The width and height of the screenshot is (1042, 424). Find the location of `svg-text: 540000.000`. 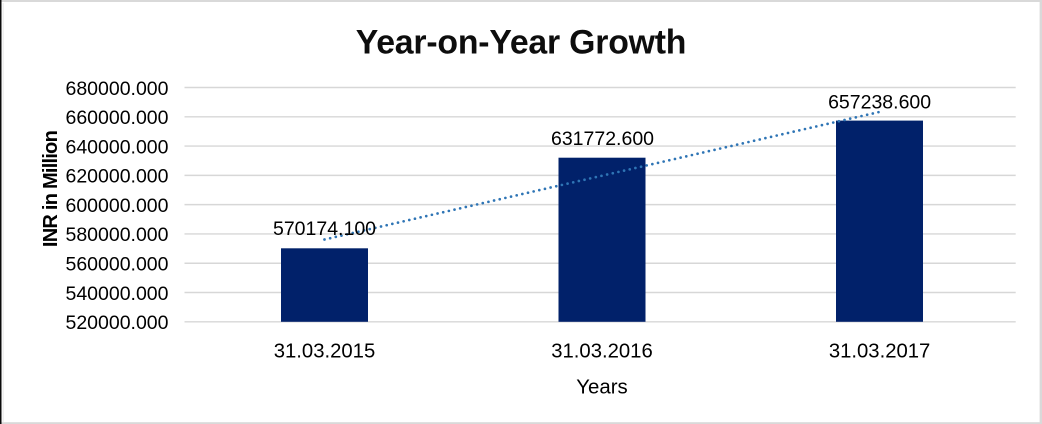

svg-text: 540000.000 is located at coordinates (116, 294).